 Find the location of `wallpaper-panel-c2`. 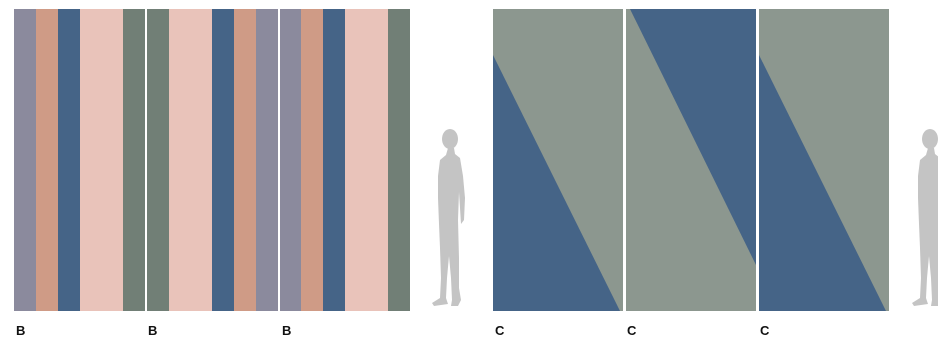

wallpaper-panel-c2 is located at coordinates (691, 160).